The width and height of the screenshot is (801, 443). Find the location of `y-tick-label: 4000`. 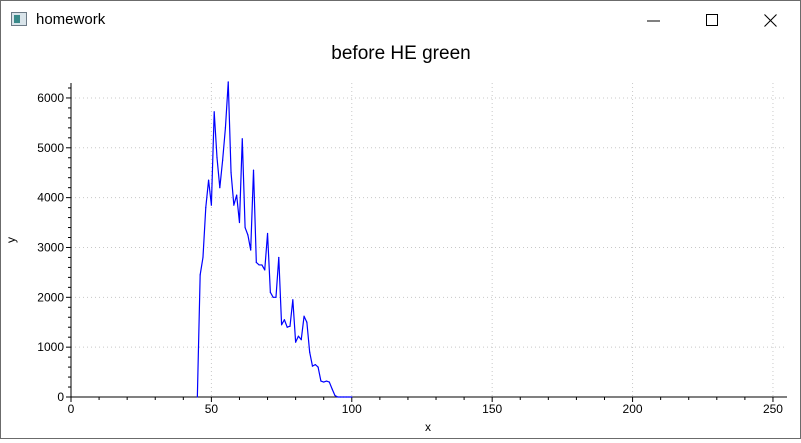

y-tick-label: 4000 is located at coordinates (50, 198).